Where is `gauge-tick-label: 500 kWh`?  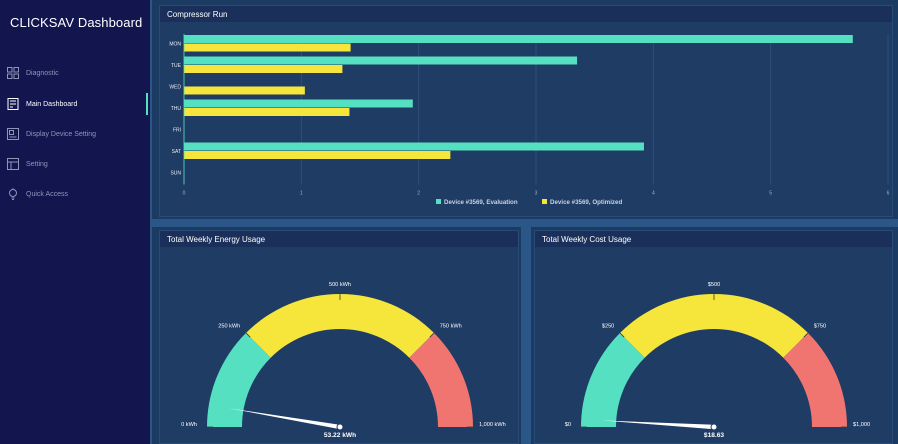
gauge-tick-label: 500 kWh is located at coordinates (340, 285).